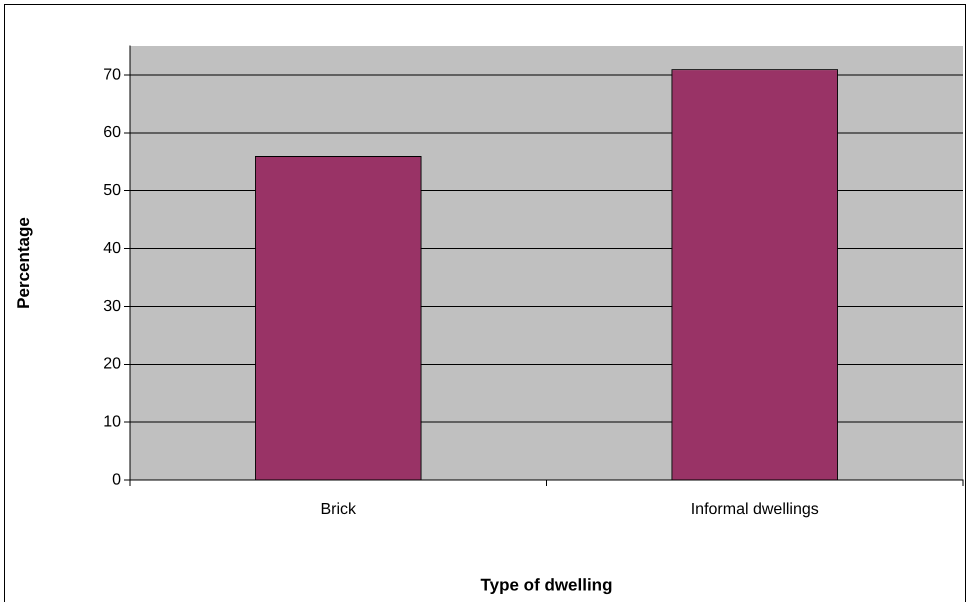  Describe the element at coordinates (112, 422) in the screenshot. I see `y-tick-label: 10` at that location.